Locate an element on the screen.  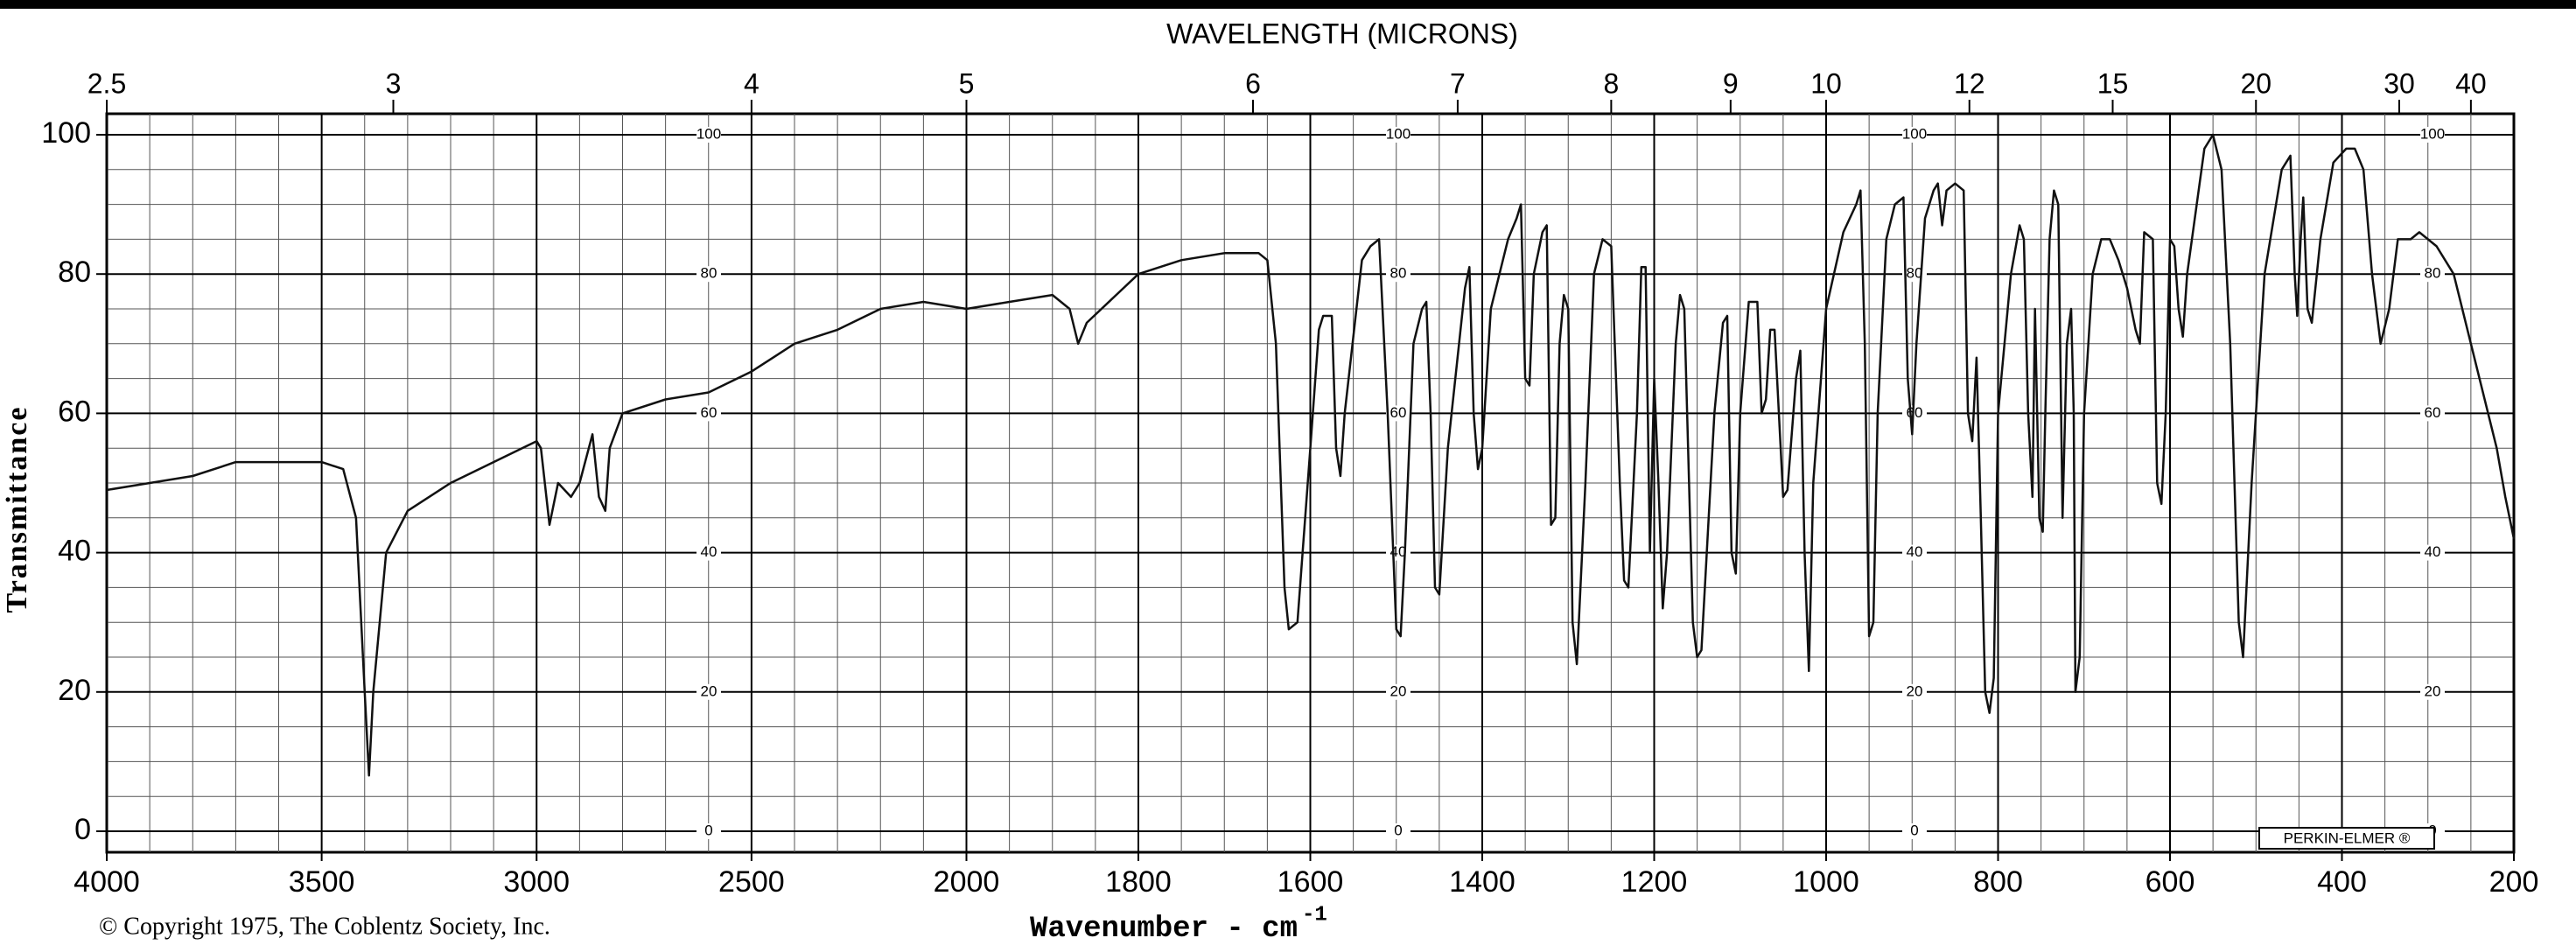
top-tick-label: 12 is located at coordinates (1969, 83).